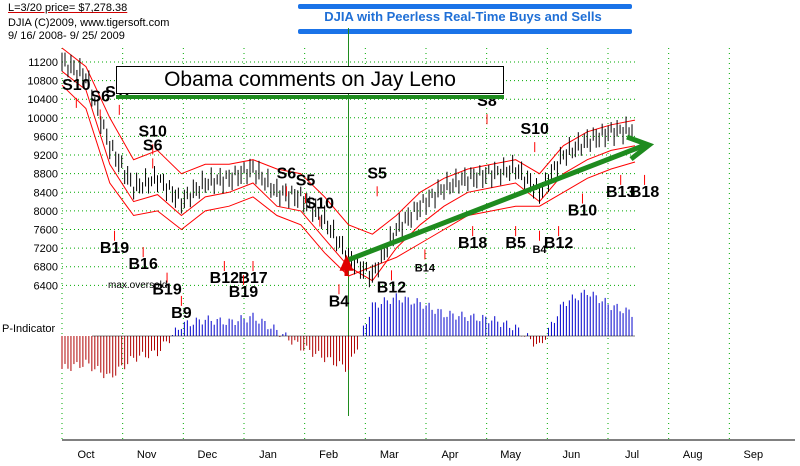  I want to click on trend-arrow-head, so click(640, 148).